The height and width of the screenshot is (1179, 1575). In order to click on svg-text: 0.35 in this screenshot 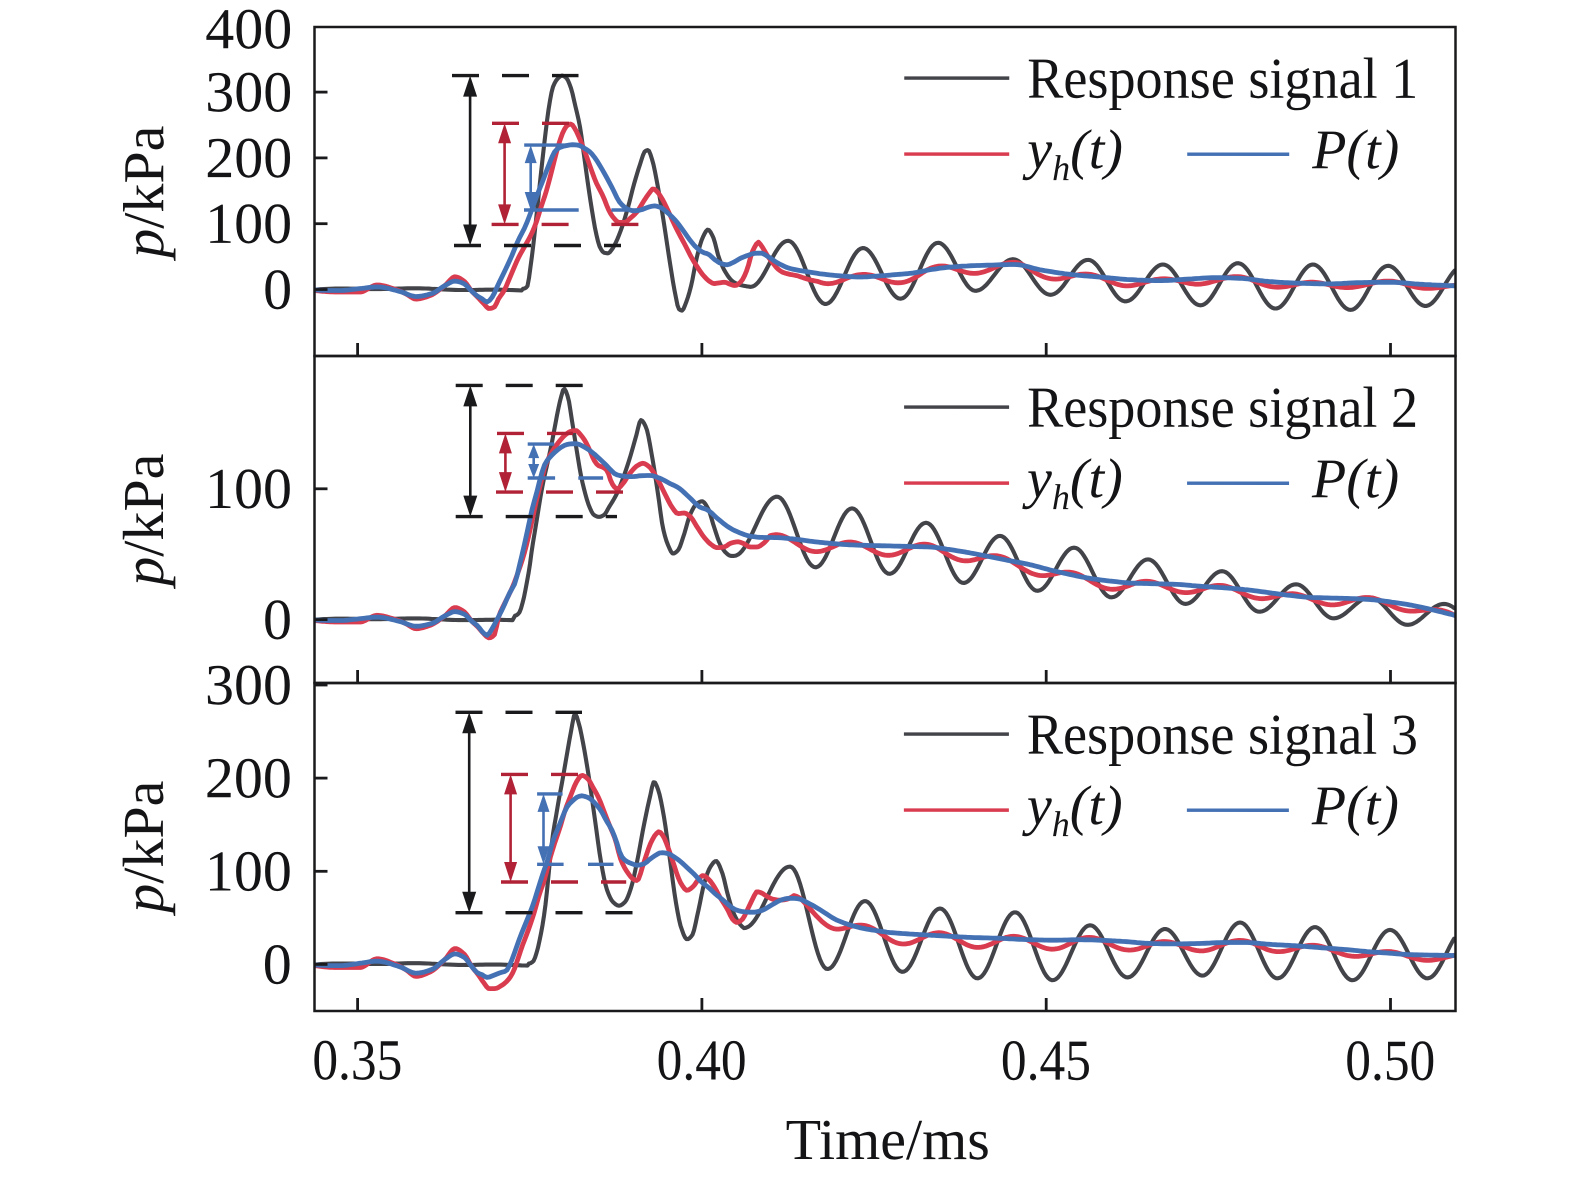, I will do `click(357, 1059)`.